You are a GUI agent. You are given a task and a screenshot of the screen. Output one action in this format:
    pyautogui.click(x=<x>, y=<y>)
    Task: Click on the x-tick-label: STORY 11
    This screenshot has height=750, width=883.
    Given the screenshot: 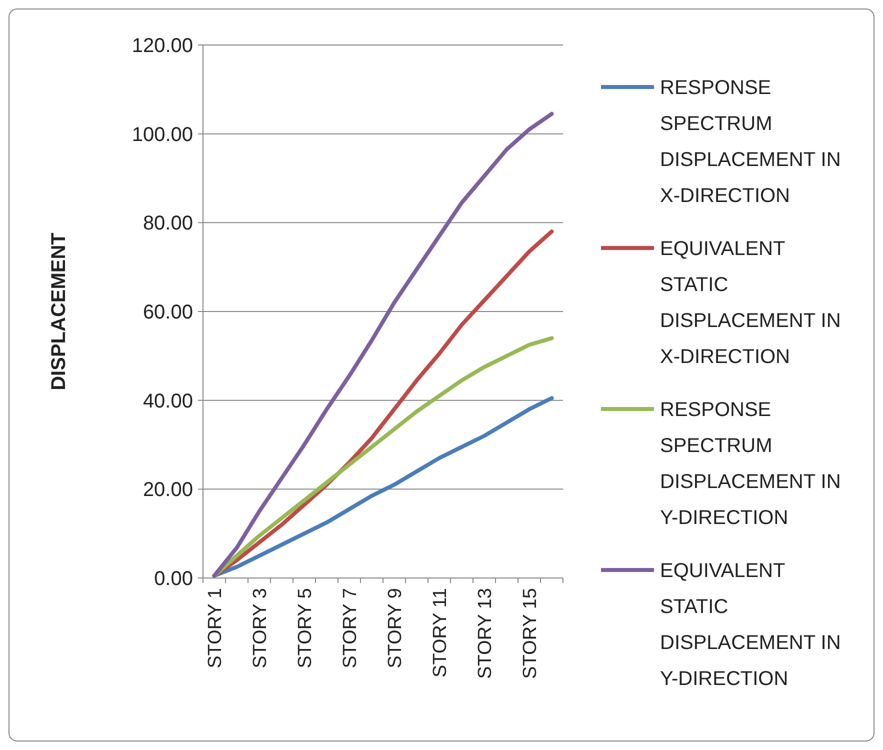 What is the action you would take?
    pyautogui.click(x=440, y=633)
    